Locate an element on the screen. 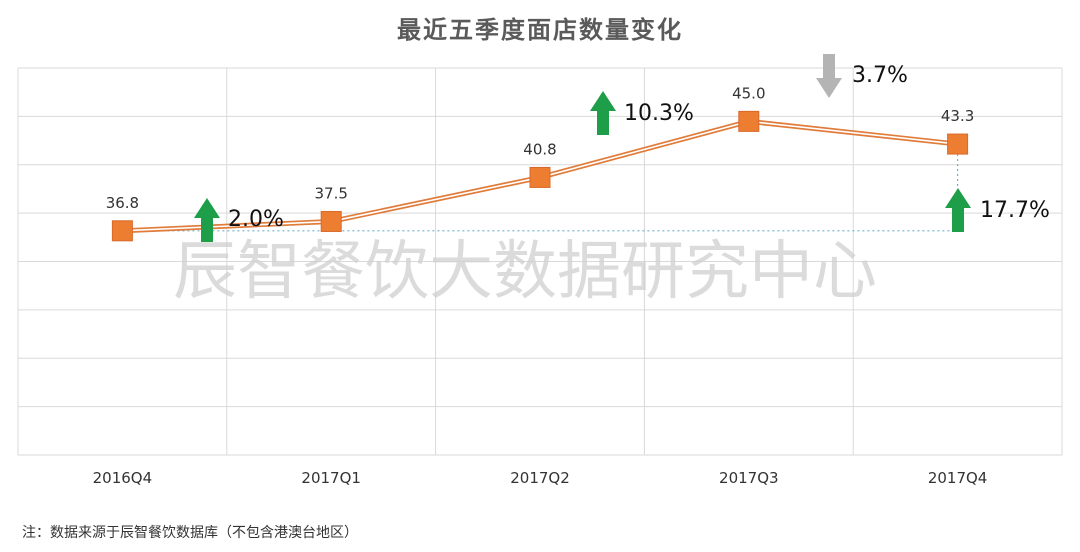 The width and height of the screenshot is (1080, 552). change-label-1: 10.3% is located at coordinates (659, 113).